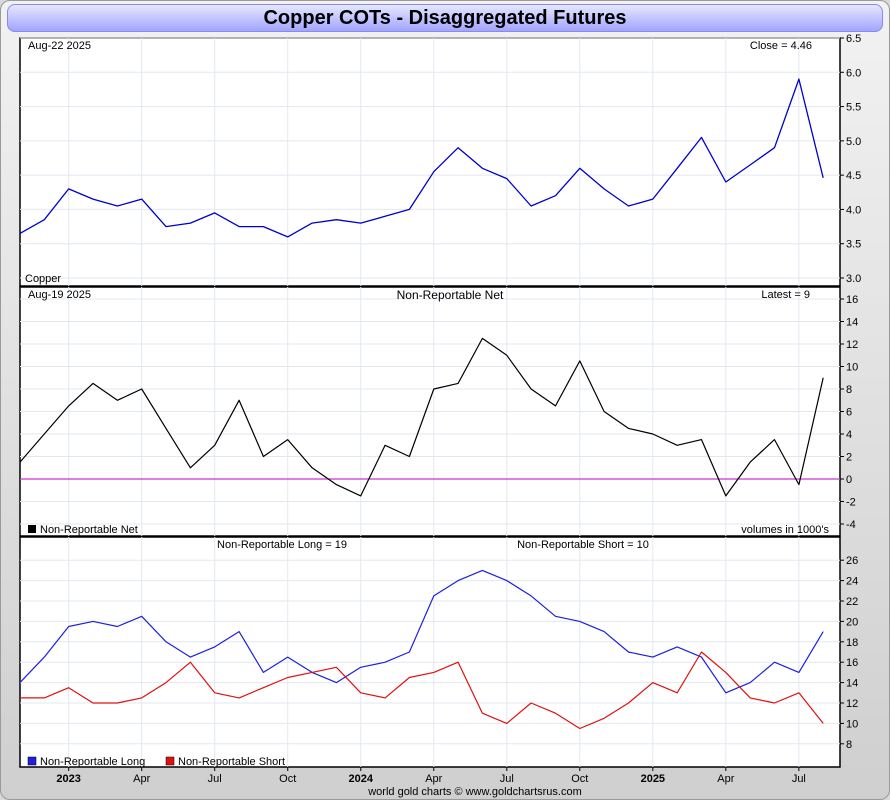  What do you see at coordinates (852, 602) in the screenshot?
I see `positions-y-tick-label: 22` at bounding box center [852, 602].